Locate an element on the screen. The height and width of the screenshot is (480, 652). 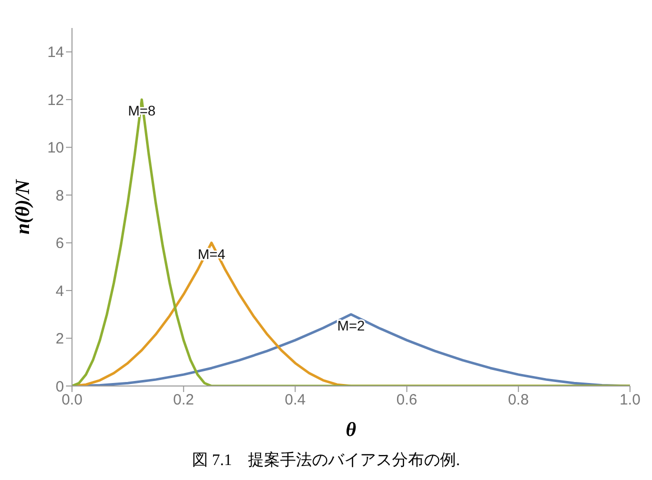
y-tick-label: 0 is located at coordinates (60, 387).